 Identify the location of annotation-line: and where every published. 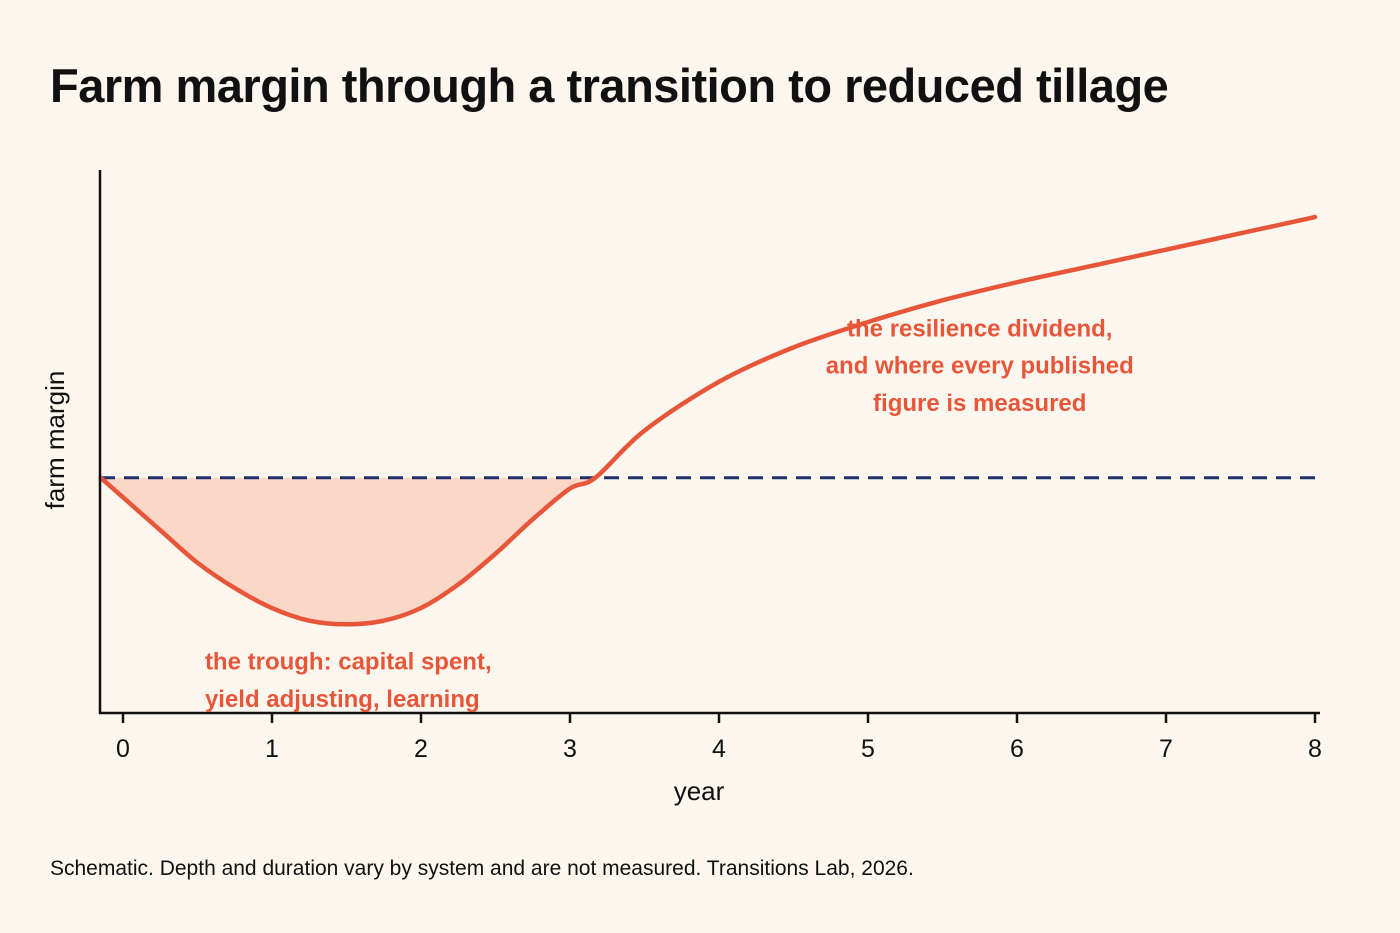
(980, 366).